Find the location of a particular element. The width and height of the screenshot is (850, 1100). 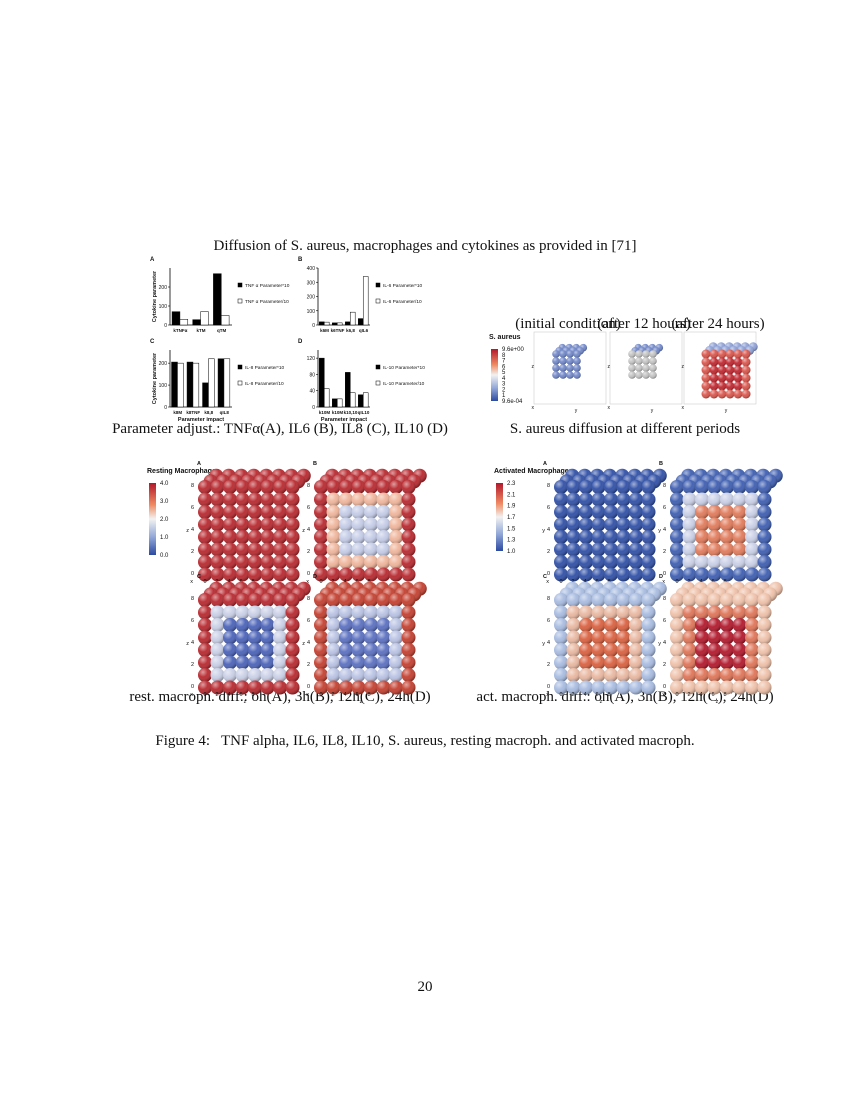

label: k8TNF is located at coordinates (193, 412).